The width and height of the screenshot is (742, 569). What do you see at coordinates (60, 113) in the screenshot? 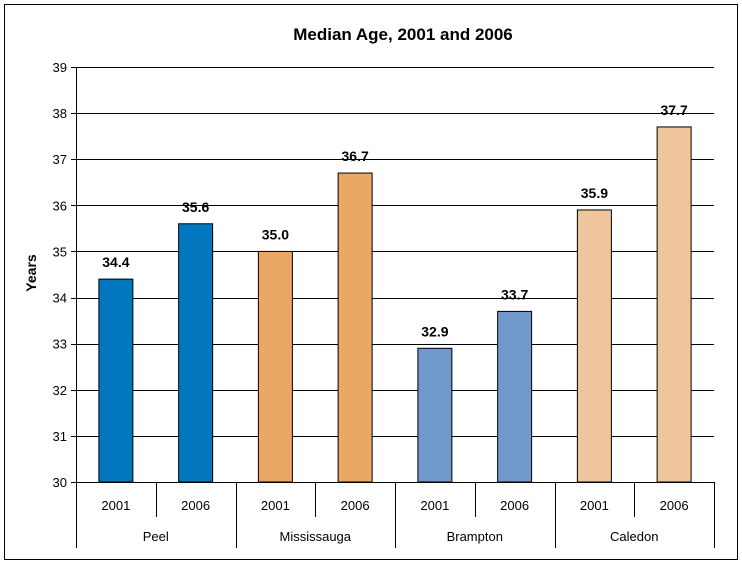
I see `y-tick-label: 38` at bounding box center [60, 113].